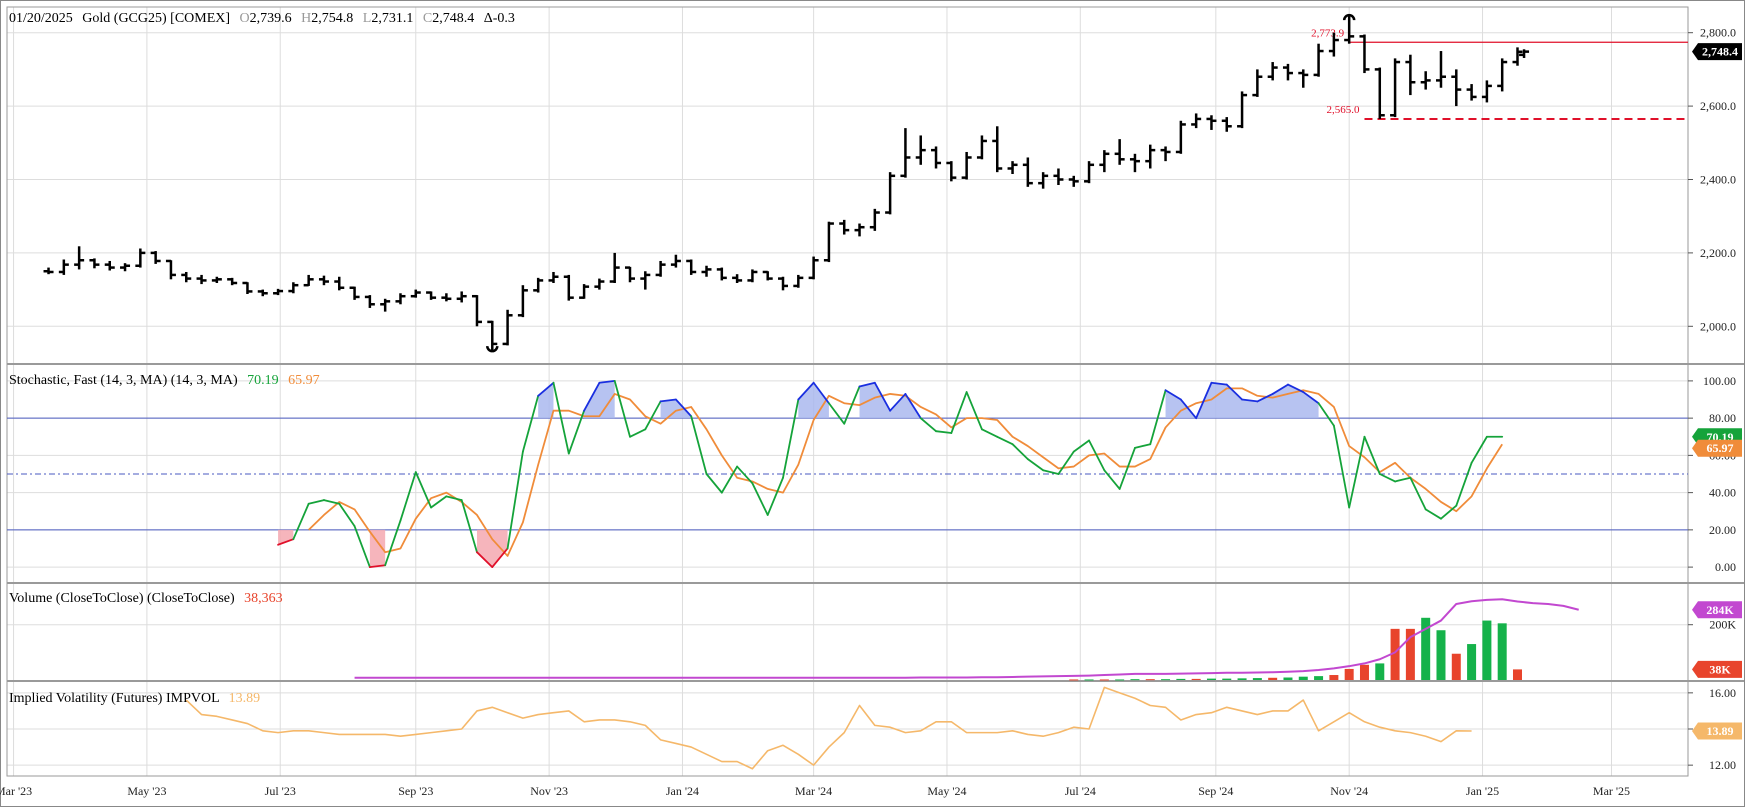  I want to click on price-tick-label: 2,400.0, so click(1718, 179).